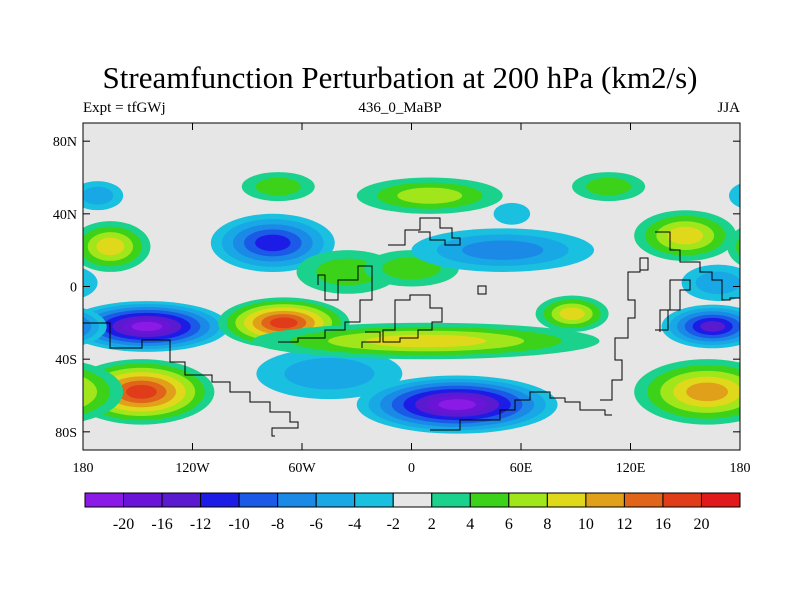 This screenshot has width=800, height=600. What do you see at coordinates (354, 524) in the screenshot?
I see `colorbar-label: -4` at bounding box center [354, 524].